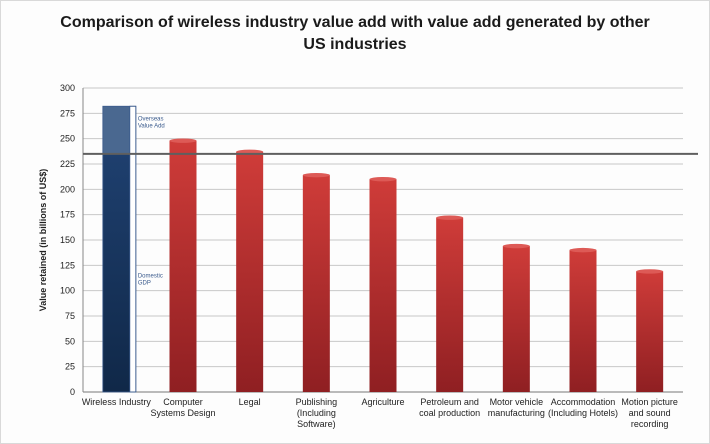 The image size is (710, 444). I want to click on y-tick-label: 300, so click(67, 88).